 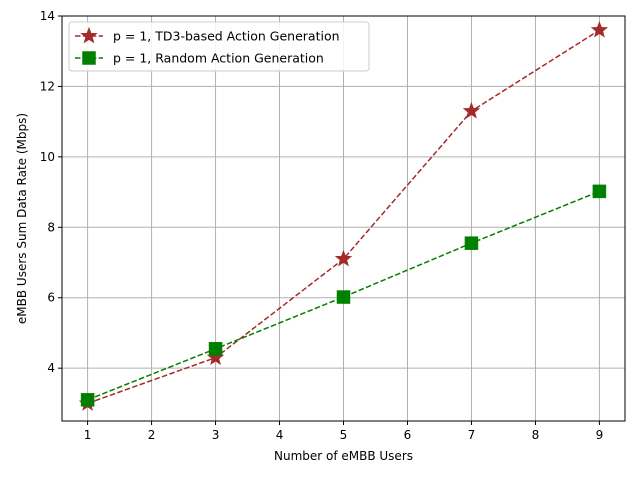 I want to click on y-tick-label: 6, so click(x=51, y=298).